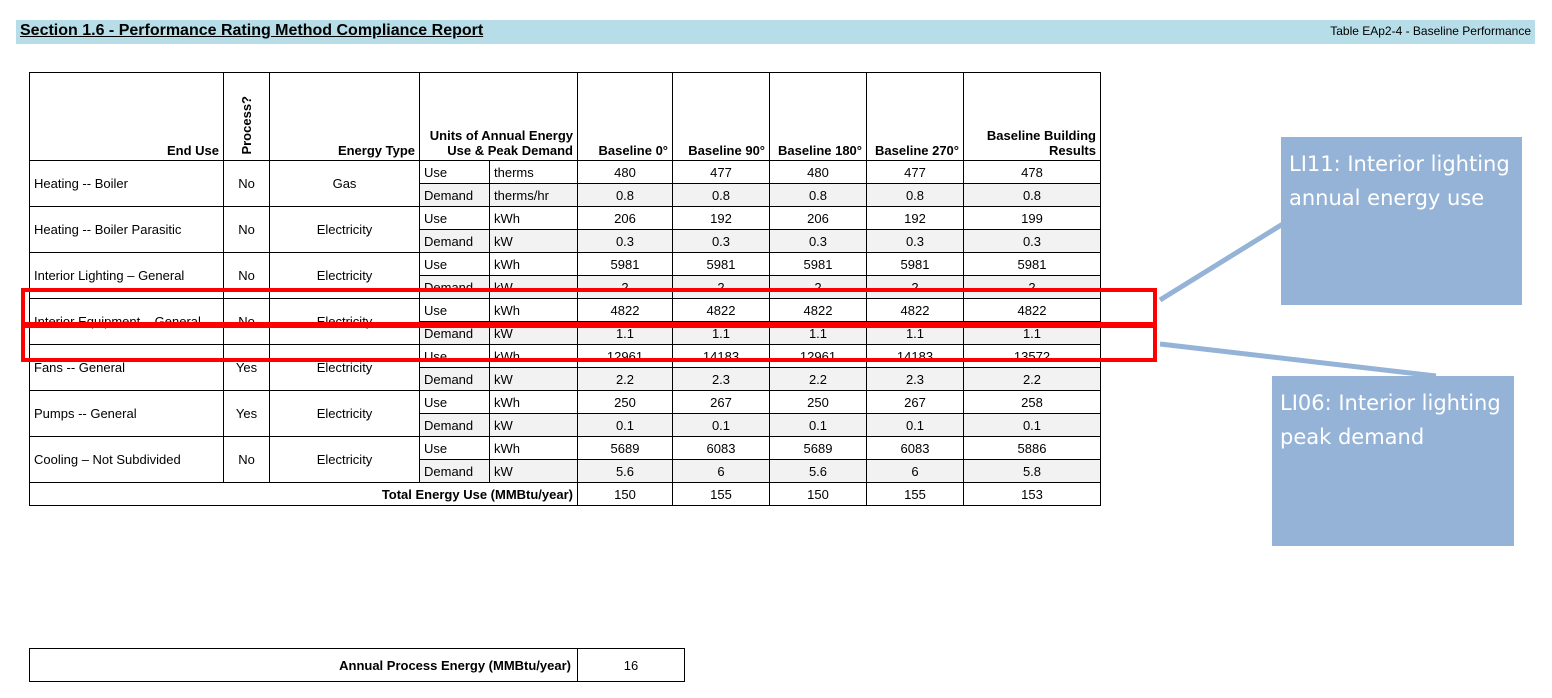 Image resolution: width=1552 pixels, height=698 pixels. I want to click on pumps-general-demand-baseline-90: 0.1, so click(721, 425).